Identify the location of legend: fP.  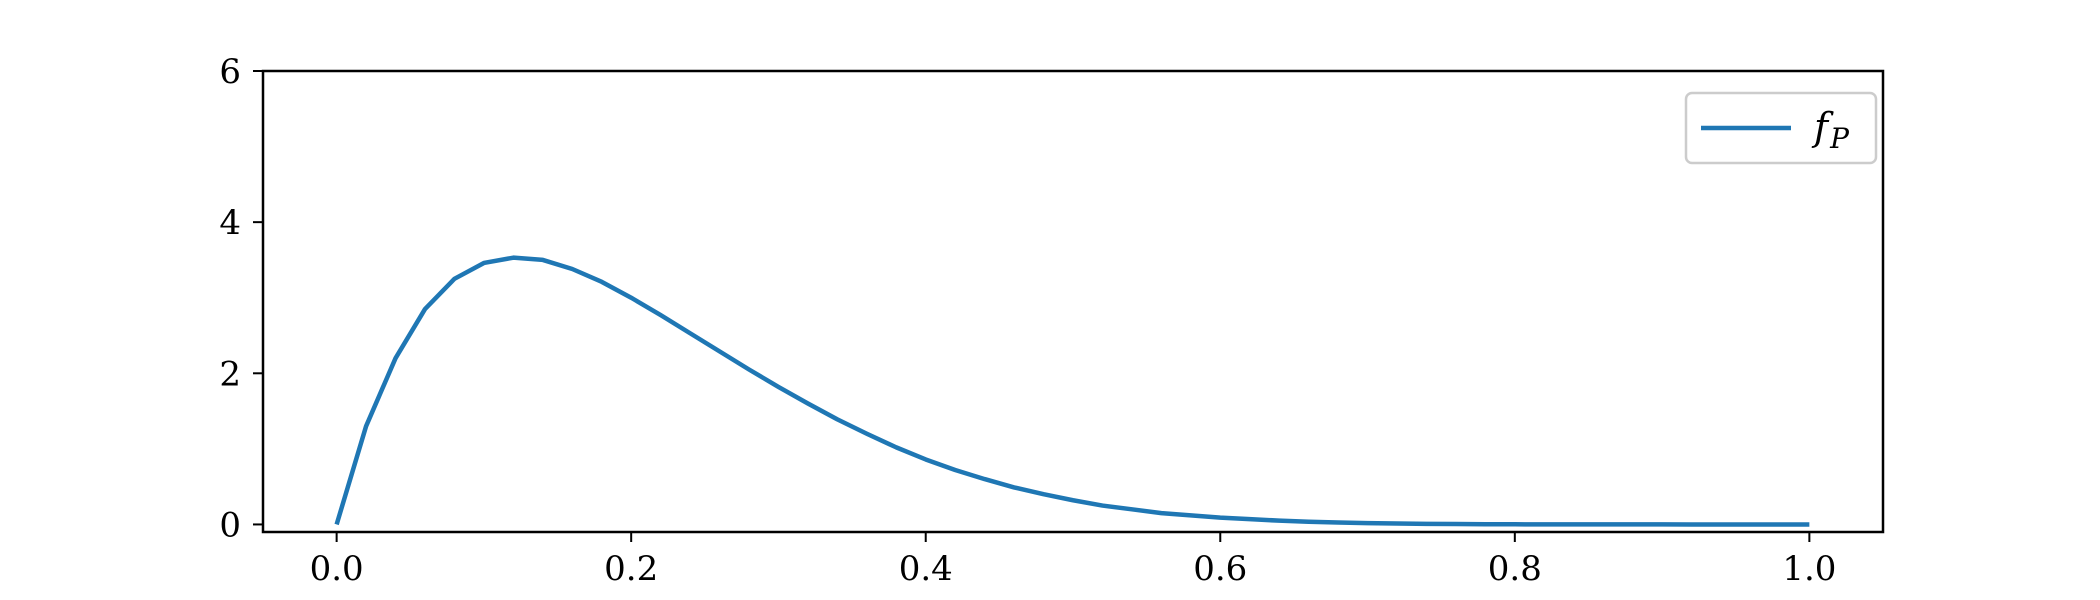
(1781, 128).